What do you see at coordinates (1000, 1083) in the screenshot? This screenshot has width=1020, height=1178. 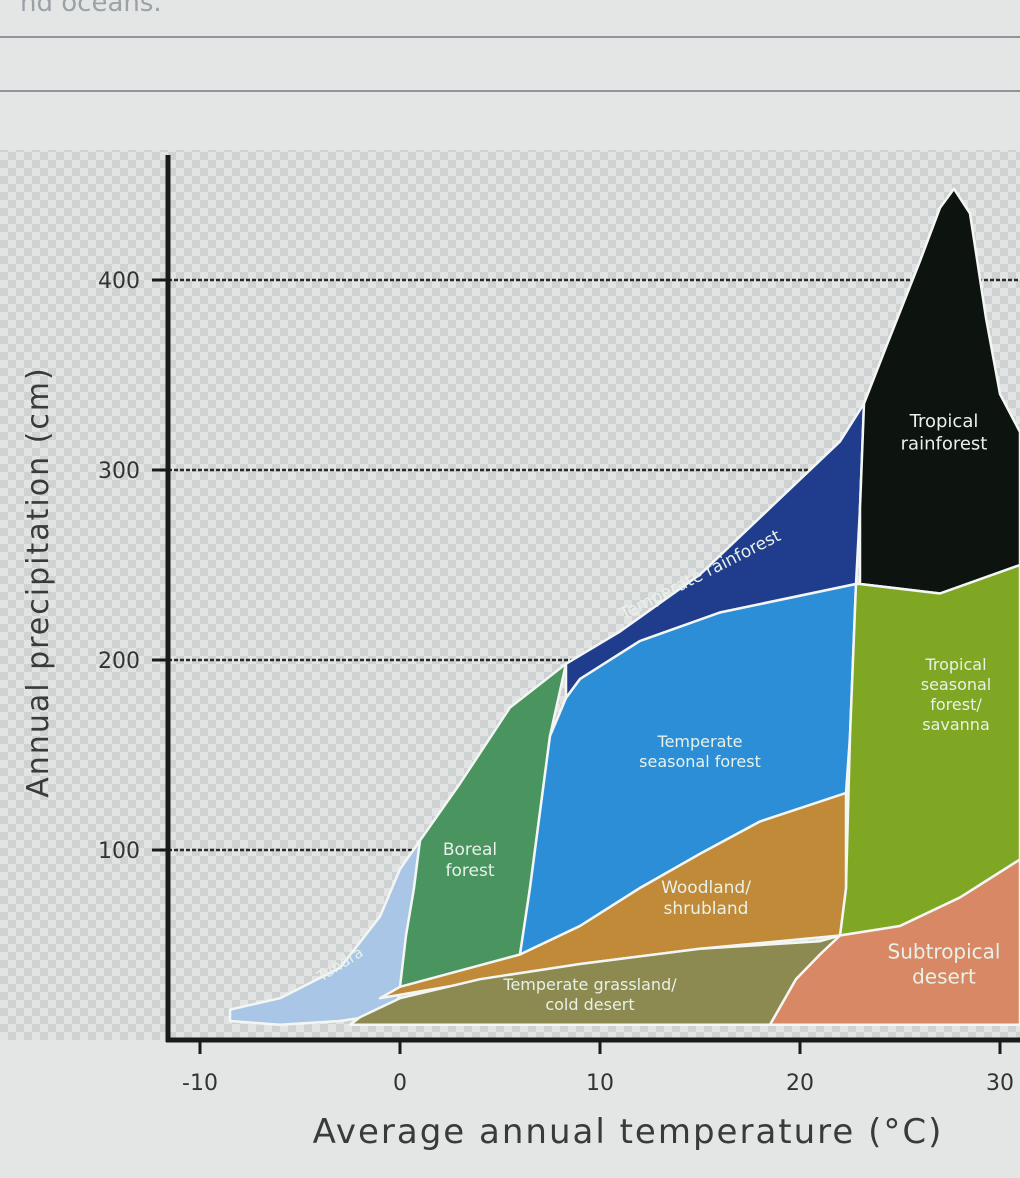 I see `x-tick-label: 30` at bounding box center [1000, 1083].